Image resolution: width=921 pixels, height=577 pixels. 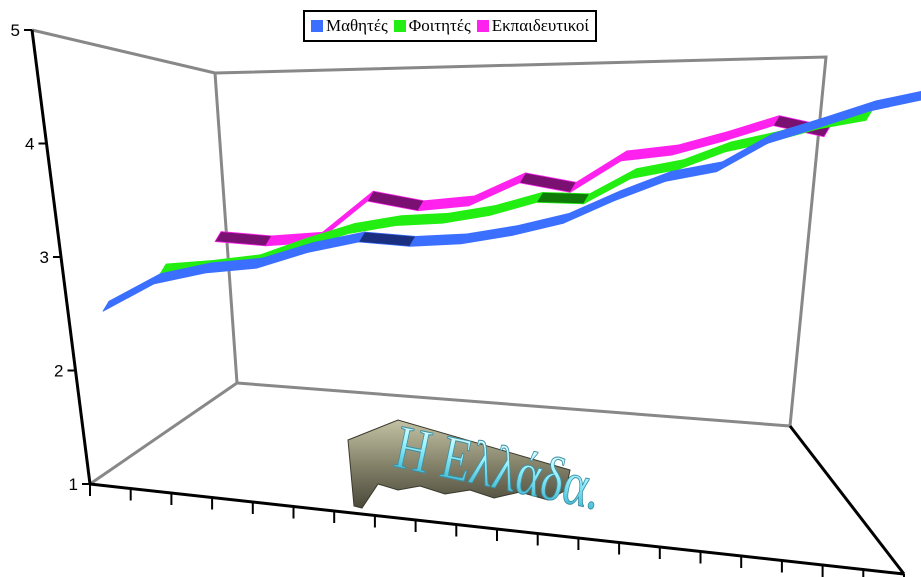 I want to click on legend-item-0: Μαθητές, so click(x=349, y=26).